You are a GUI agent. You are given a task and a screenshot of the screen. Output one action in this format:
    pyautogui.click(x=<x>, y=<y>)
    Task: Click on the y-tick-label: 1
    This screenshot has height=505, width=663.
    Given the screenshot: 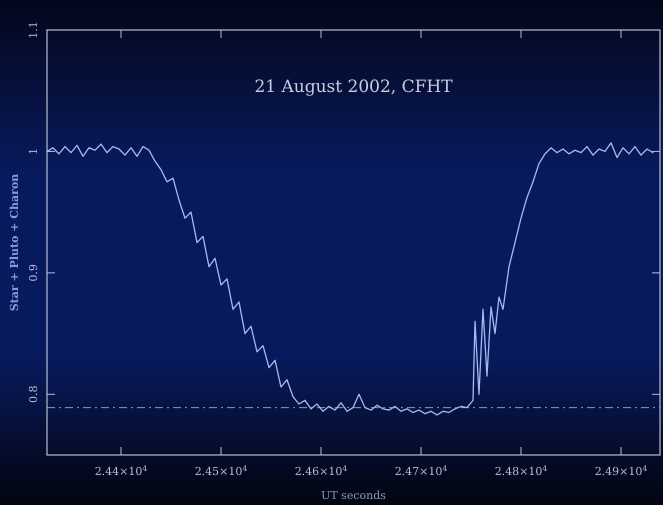 What is the action you would take?
    pyautogui.click(x=33, y=151)
    